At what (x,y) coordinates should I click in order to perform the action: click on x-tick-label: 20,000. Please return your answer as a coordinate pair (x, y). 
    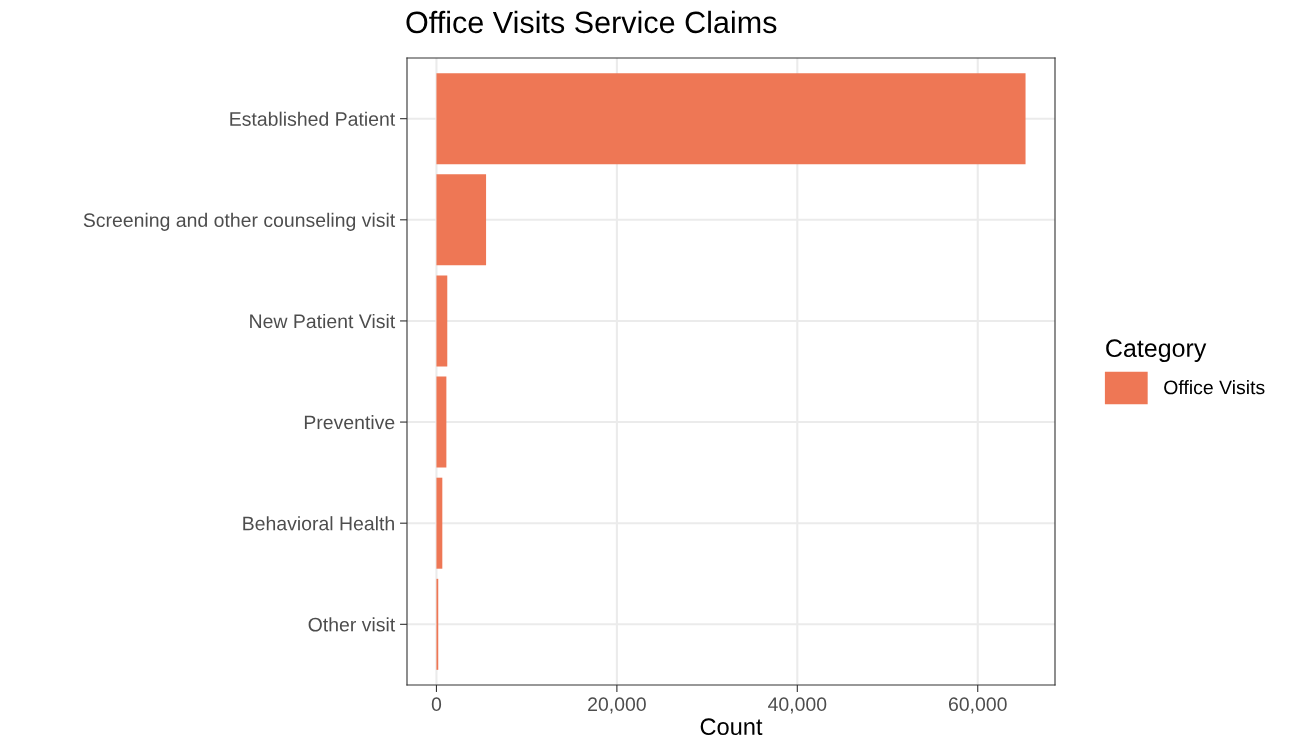
    Looking at the image, I should click on (617, 705).